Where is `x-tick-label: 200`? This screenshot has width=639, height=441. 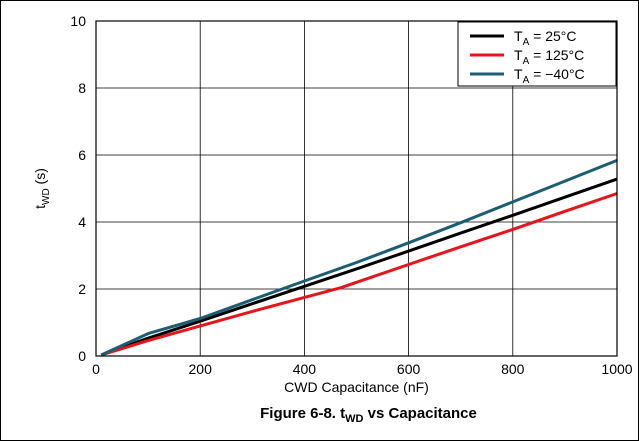
x-tick-label: 200 is located at coordinates (201, 369).